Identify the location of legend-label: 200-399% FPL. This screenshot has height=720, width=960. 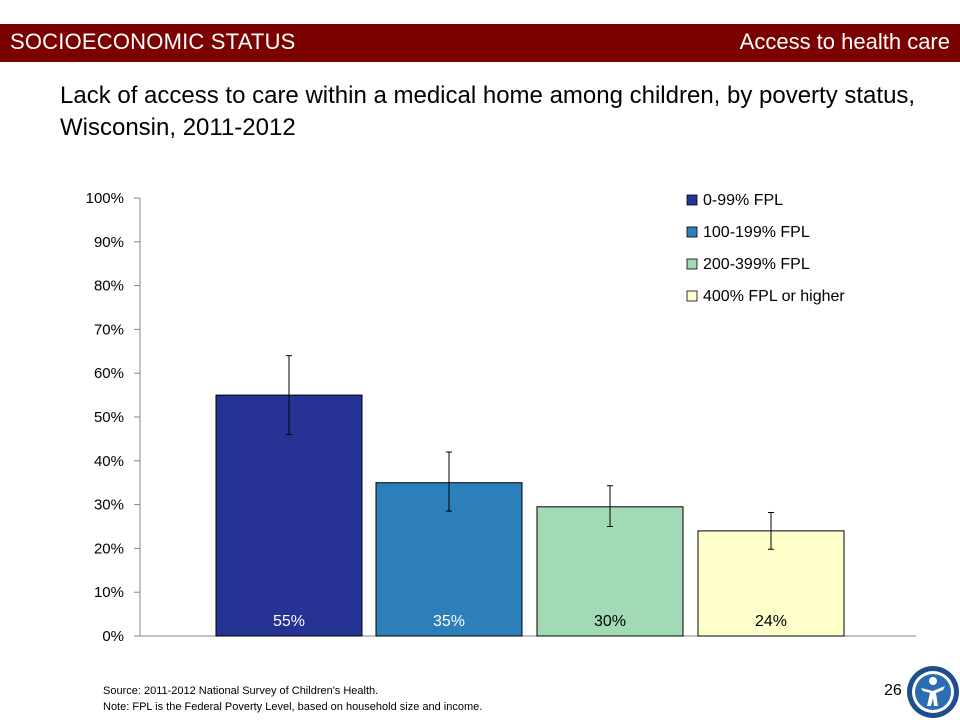
(756, 264).